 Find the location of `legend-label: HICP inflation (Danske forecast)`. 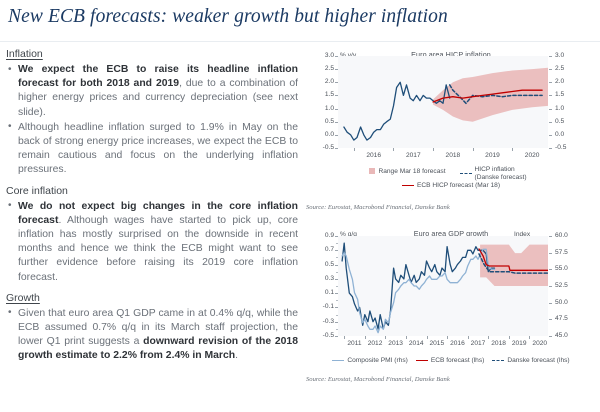

legend-label: HICP inflation (Danske forecast) is located at coordinates (500, 173).